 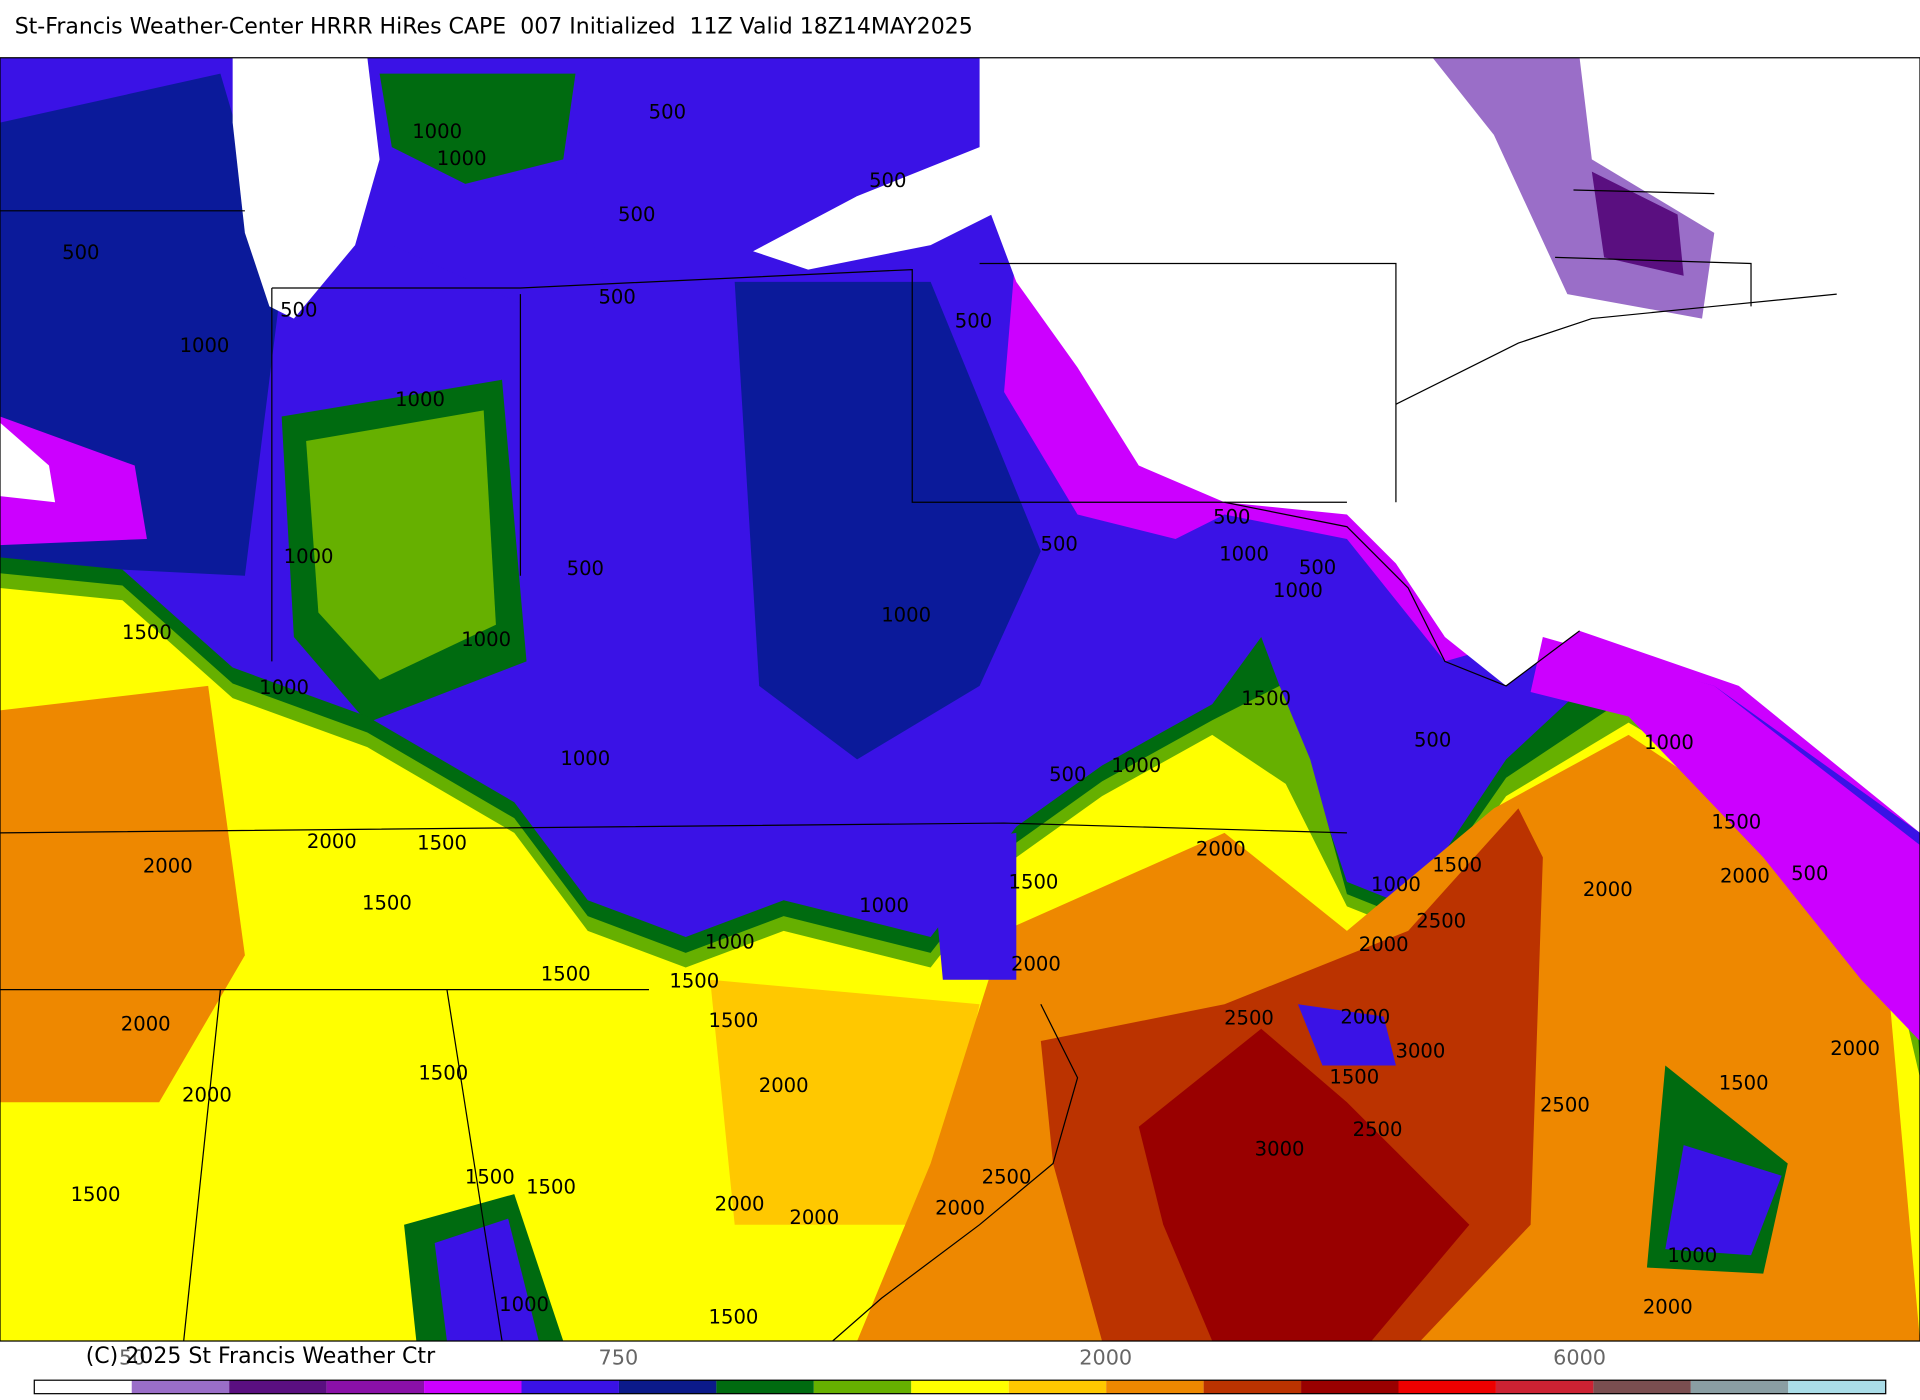 I want to click on colorbar-label: 2000, so click(x=1105, y=1357).